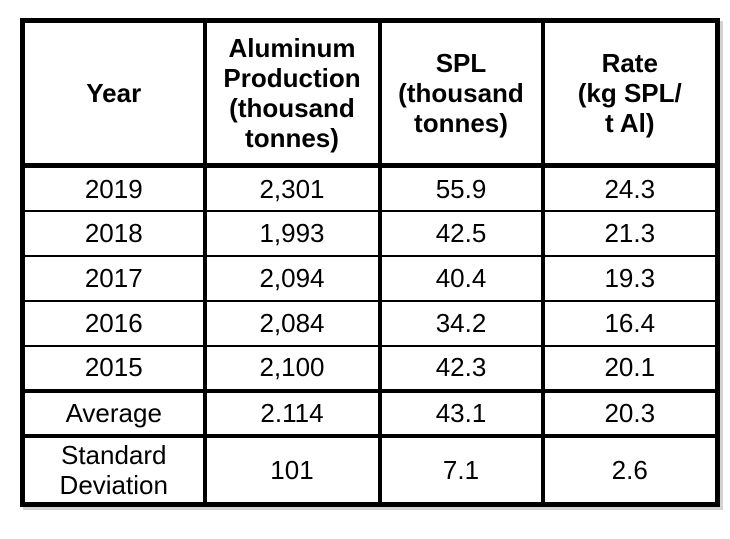  I want to click on cell-year: 2019, so click(113, 188).